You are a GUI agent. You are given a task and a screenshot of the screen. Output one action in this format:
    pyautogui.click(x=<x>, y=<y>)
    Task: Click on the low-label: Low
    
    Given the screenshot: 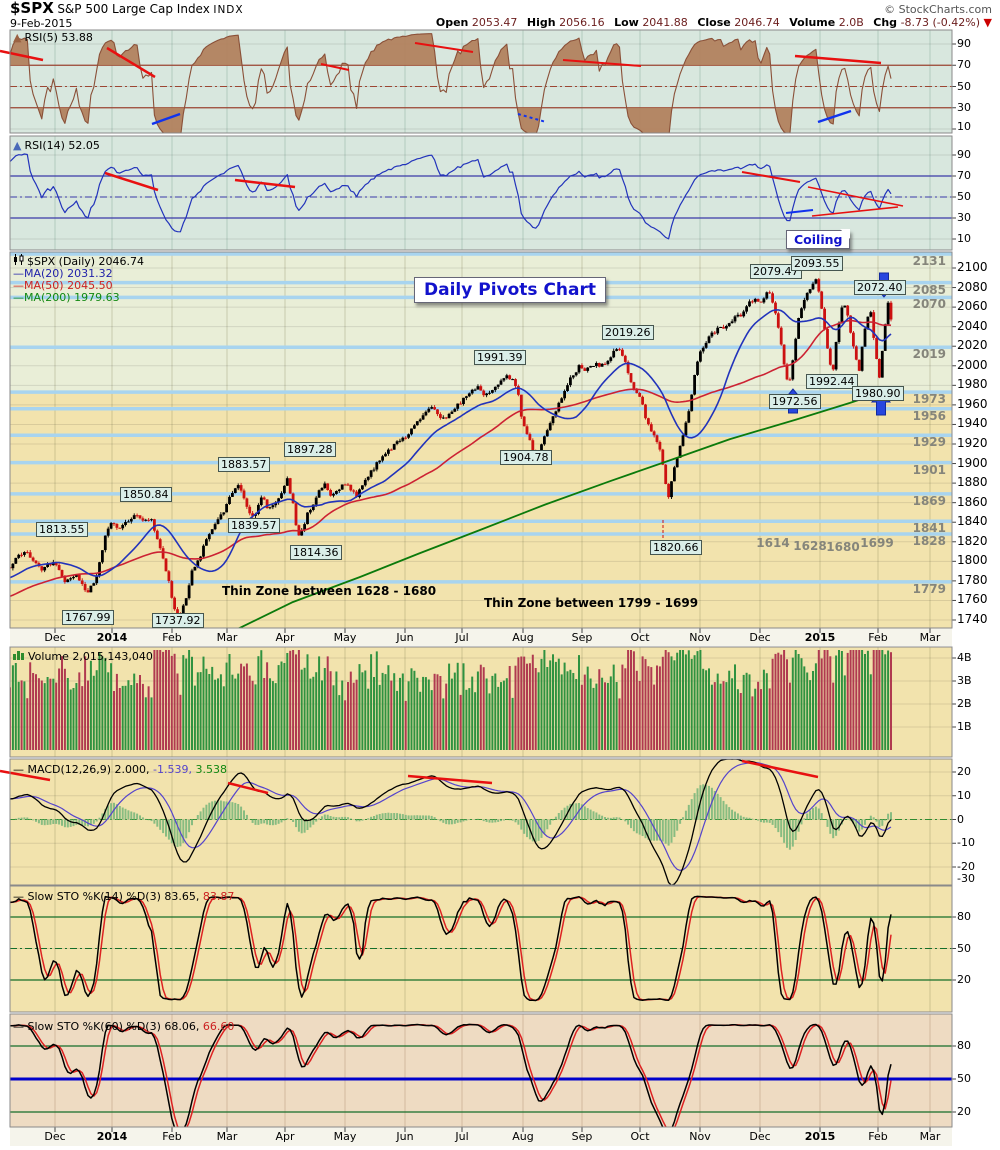 What is the action you would take?
    pyautogui.click(x=626, y=22)
    